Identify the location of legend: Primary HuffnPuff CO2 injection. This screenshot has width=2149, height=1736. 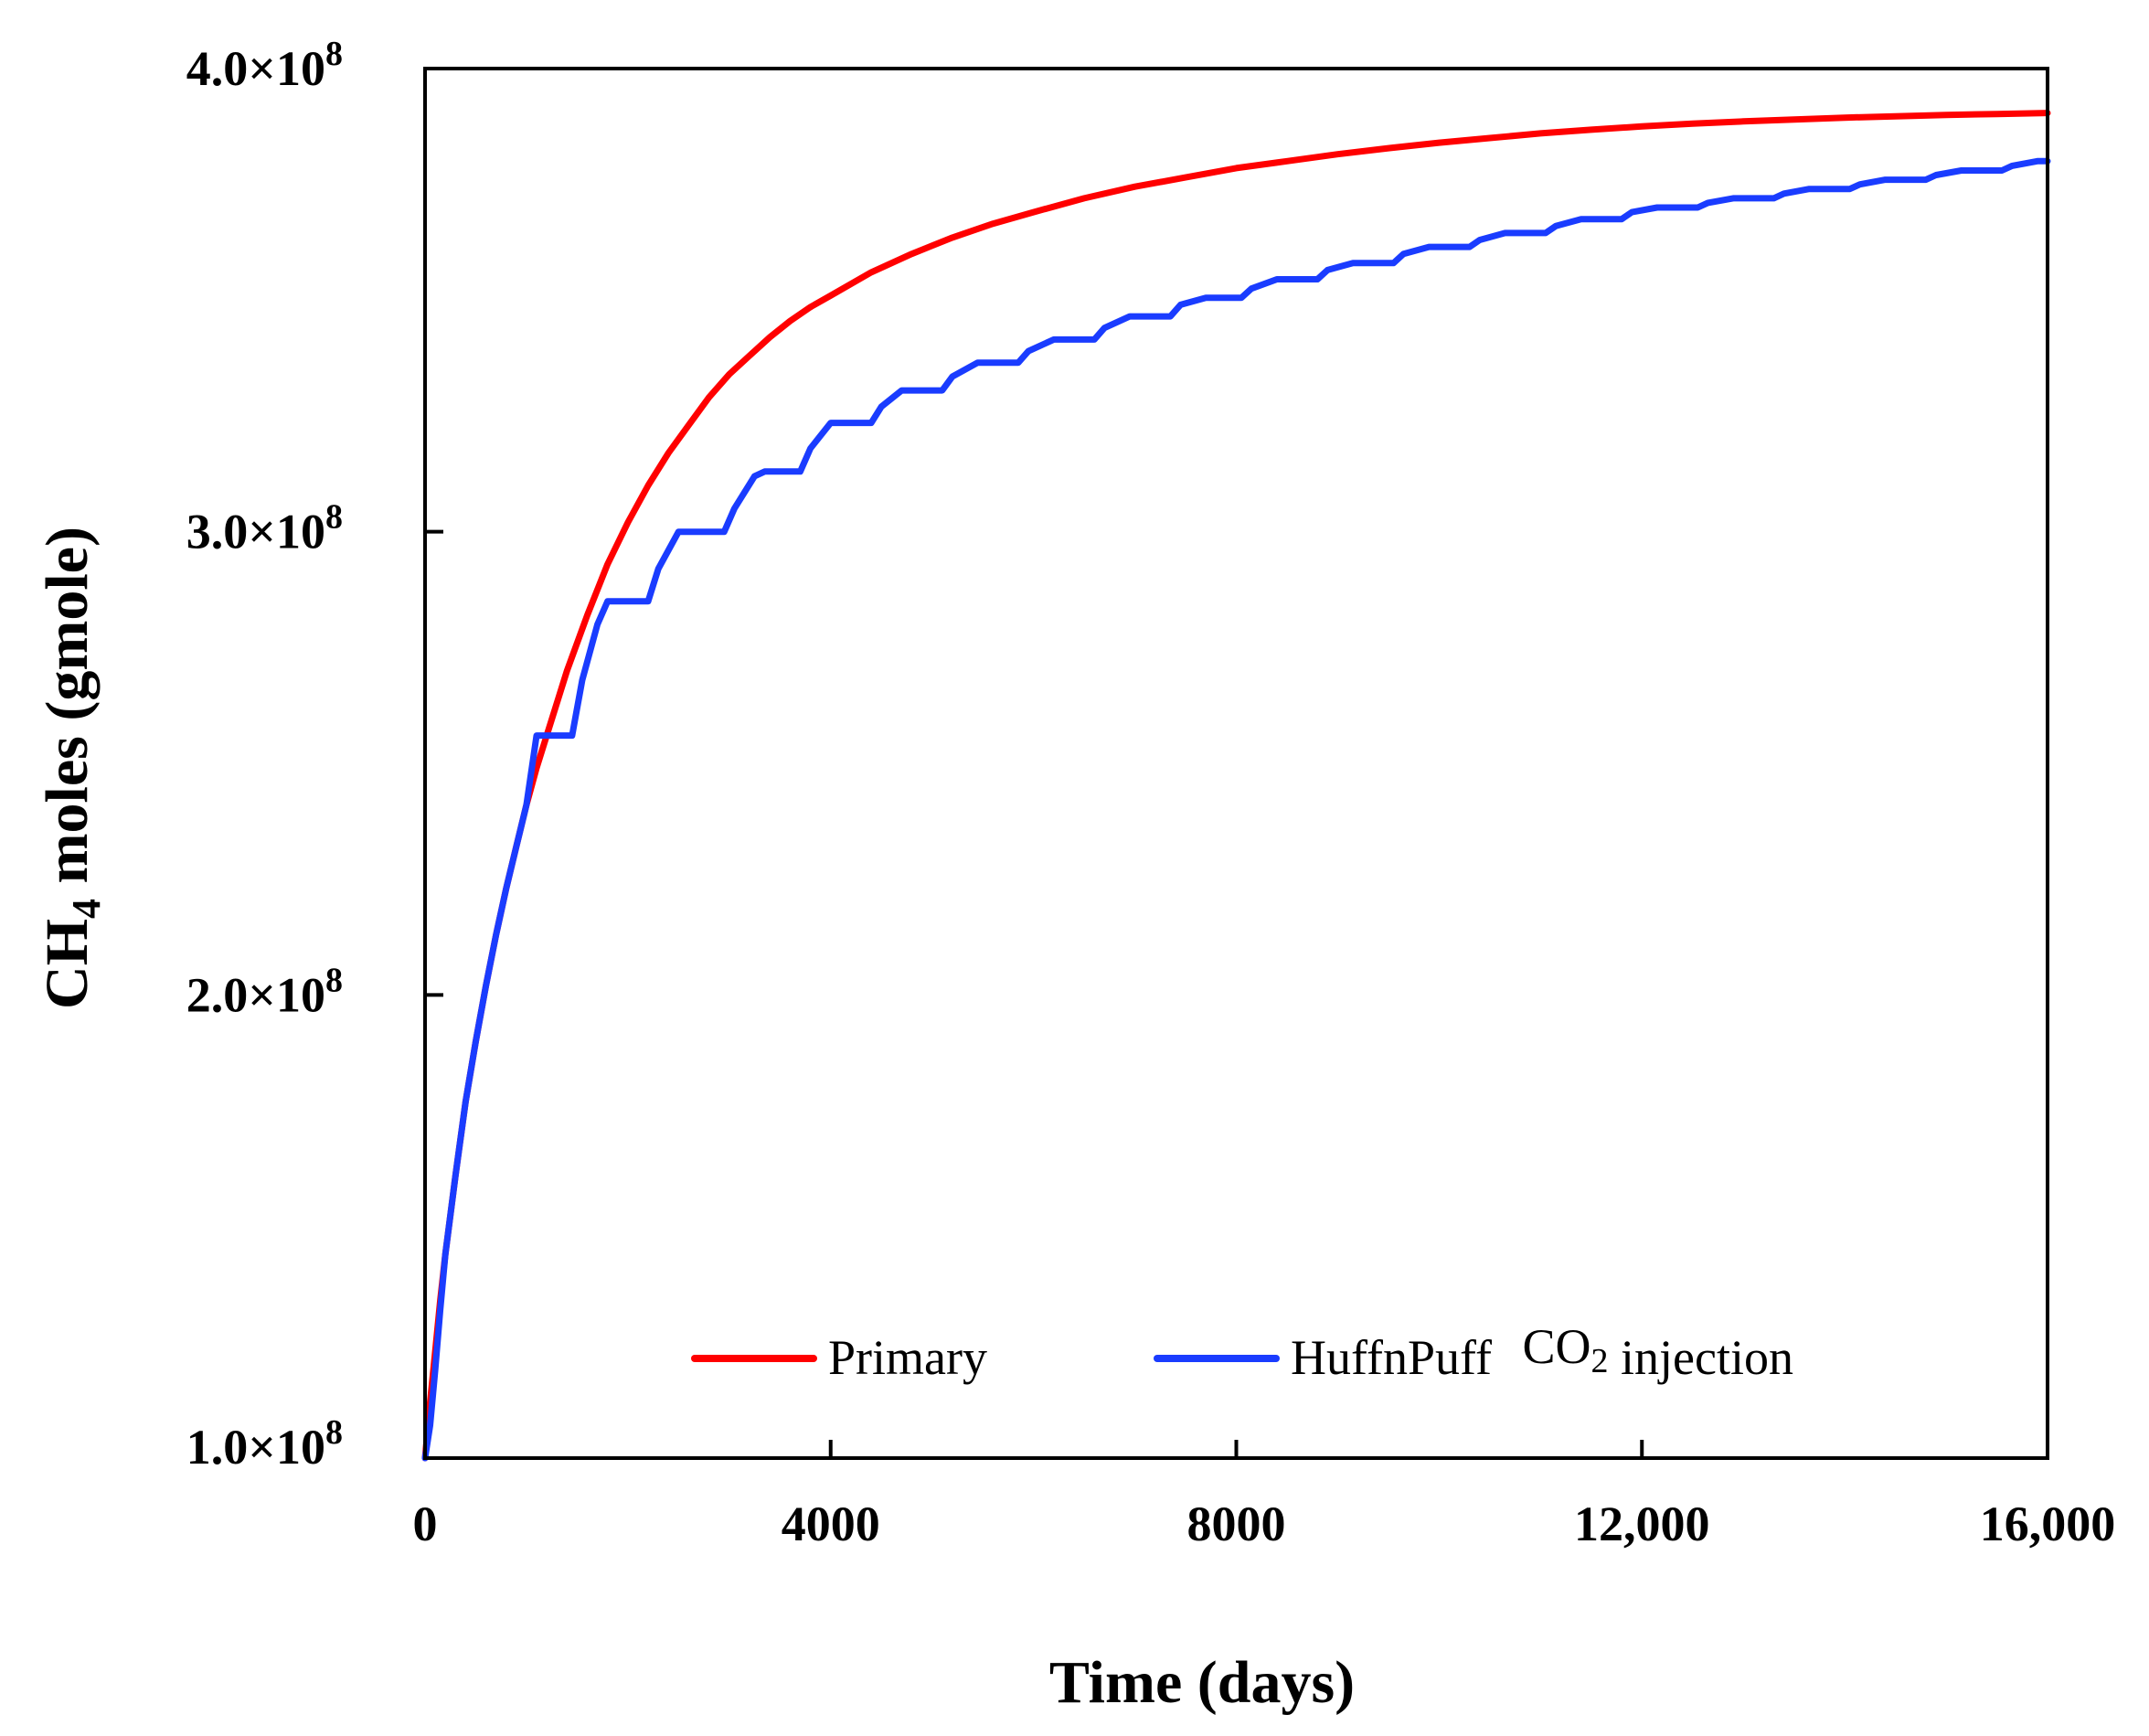
(1242, 1352).